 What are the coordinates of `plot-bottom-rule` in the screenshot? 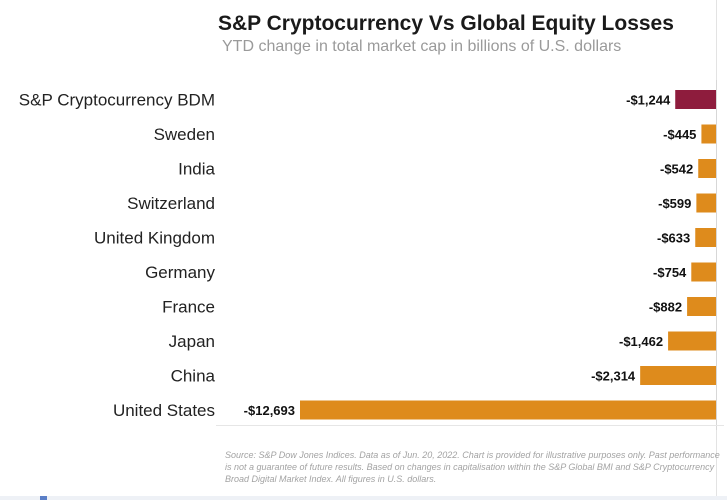 It's located at (470, 425).